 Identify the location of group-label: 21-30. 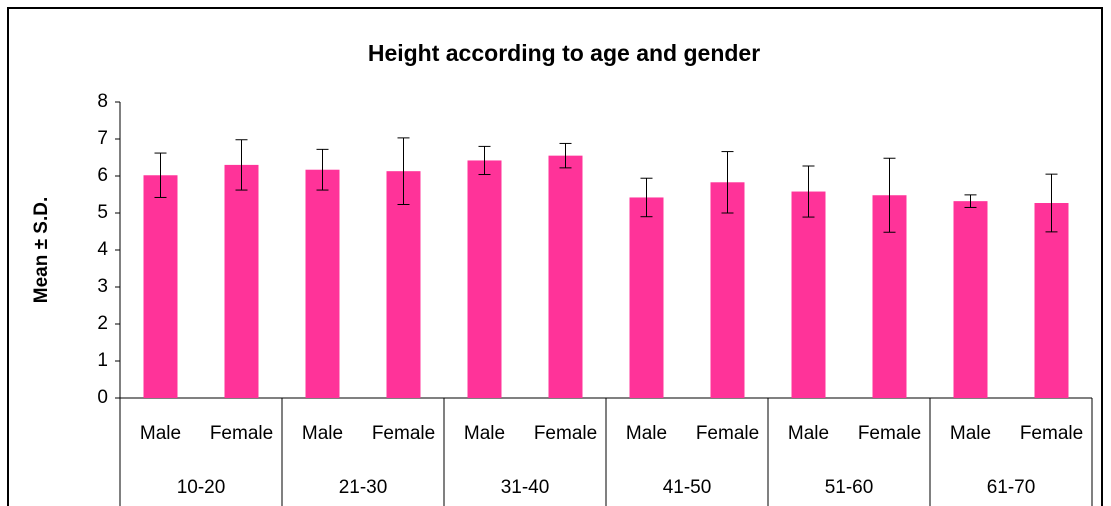
(363, 487).